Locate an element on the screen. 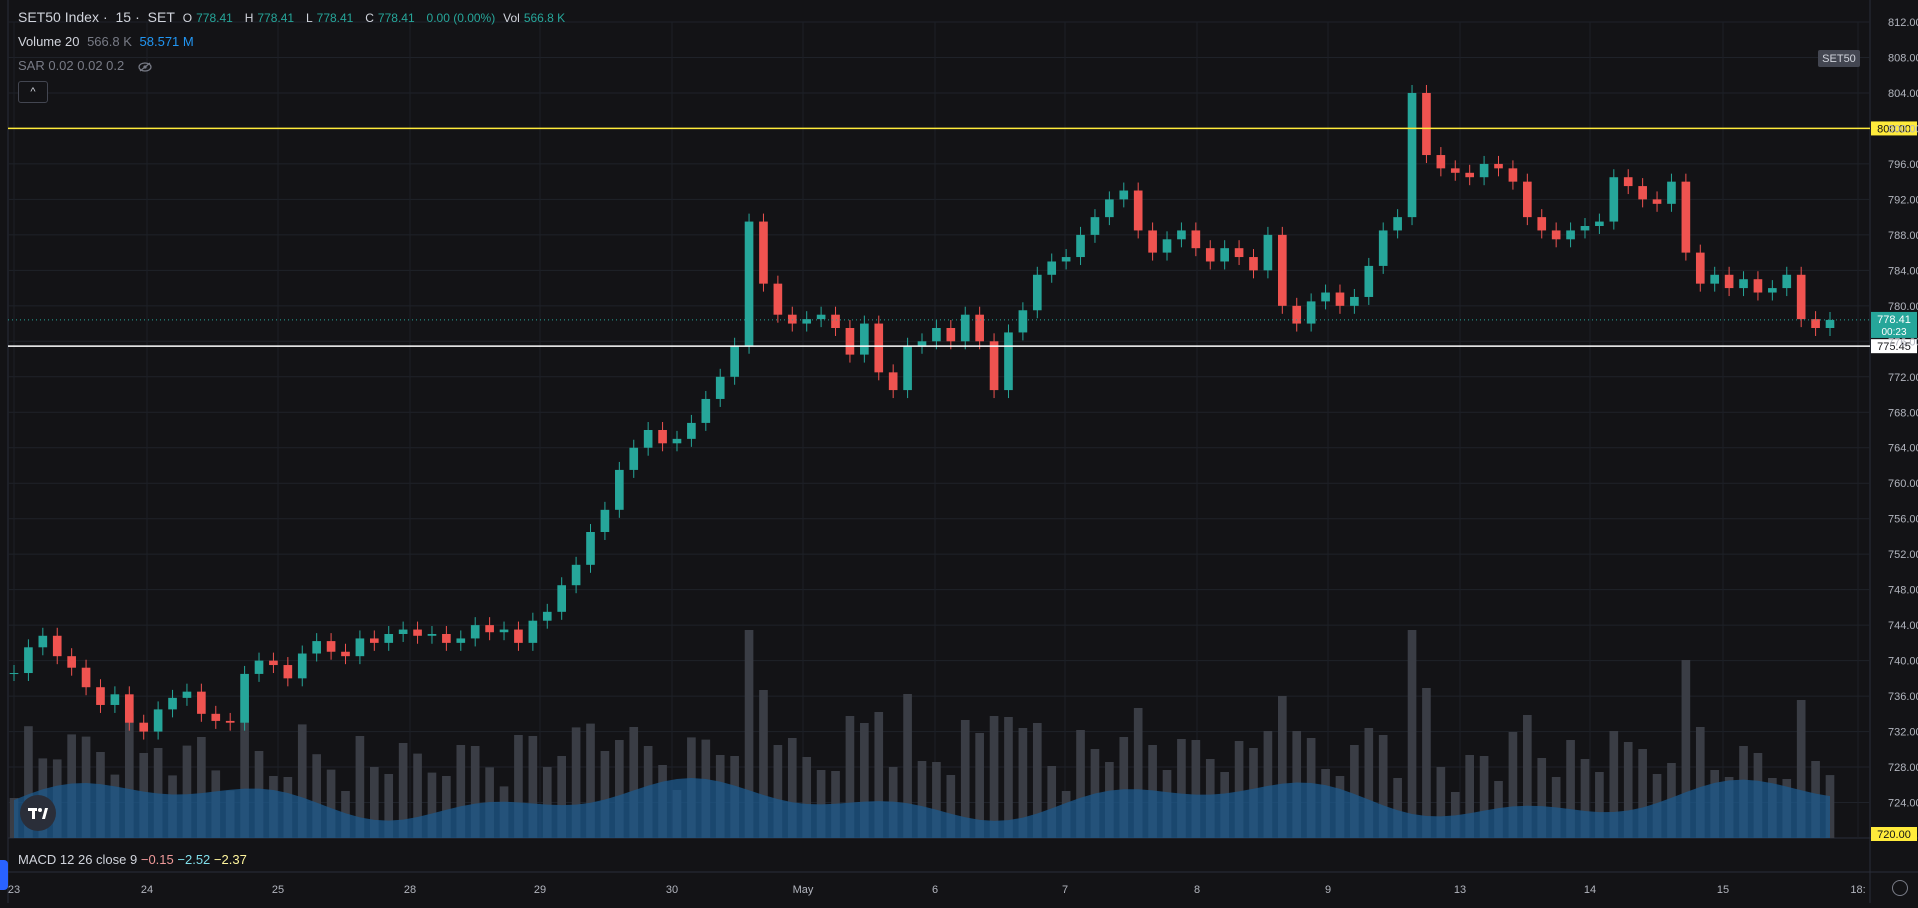  collapse-legend-button: ^ is located at coordinates (33, 92).